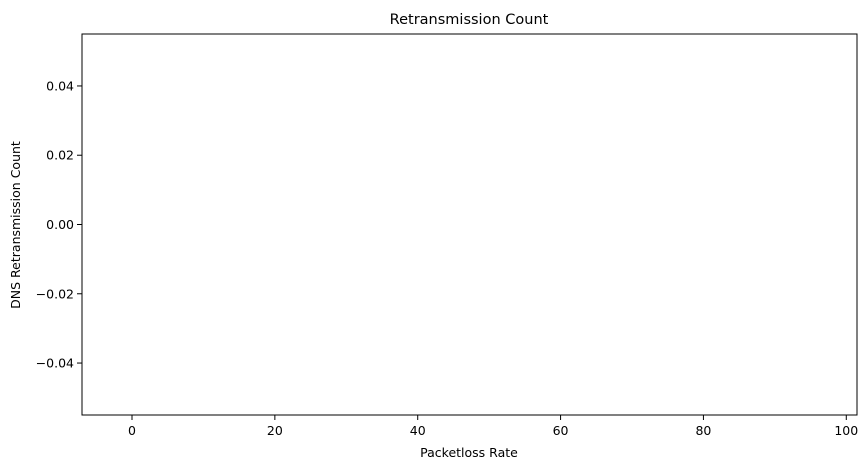 Image resolution: width=866 pixels, height=470 pixels. What do you see at coordinates (55, 293) in the screenshot?
I see `y-tick-label: −0.02` at bounding box center [55, 293].